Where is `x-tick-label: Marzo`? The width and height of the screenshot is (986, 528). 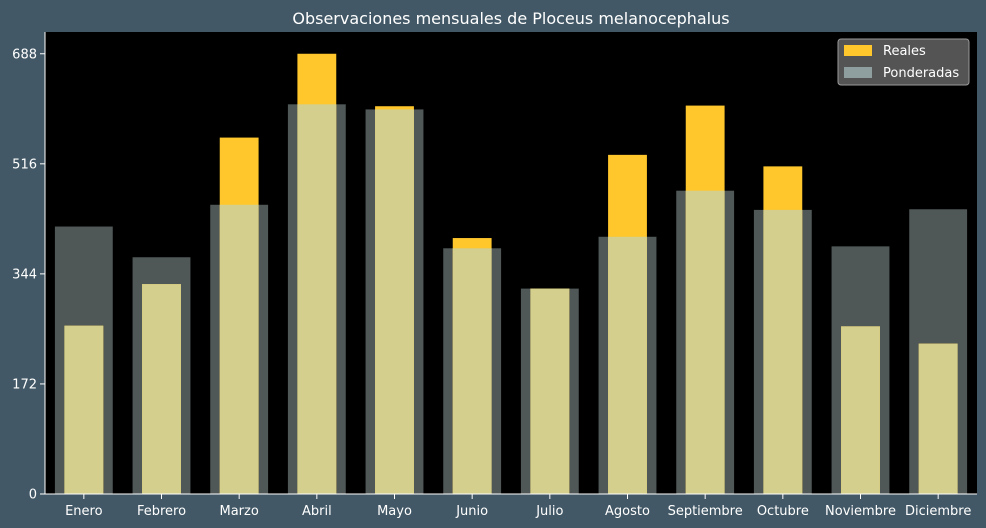
x-tick-label: Marzo is located at coordinates (239, 511).